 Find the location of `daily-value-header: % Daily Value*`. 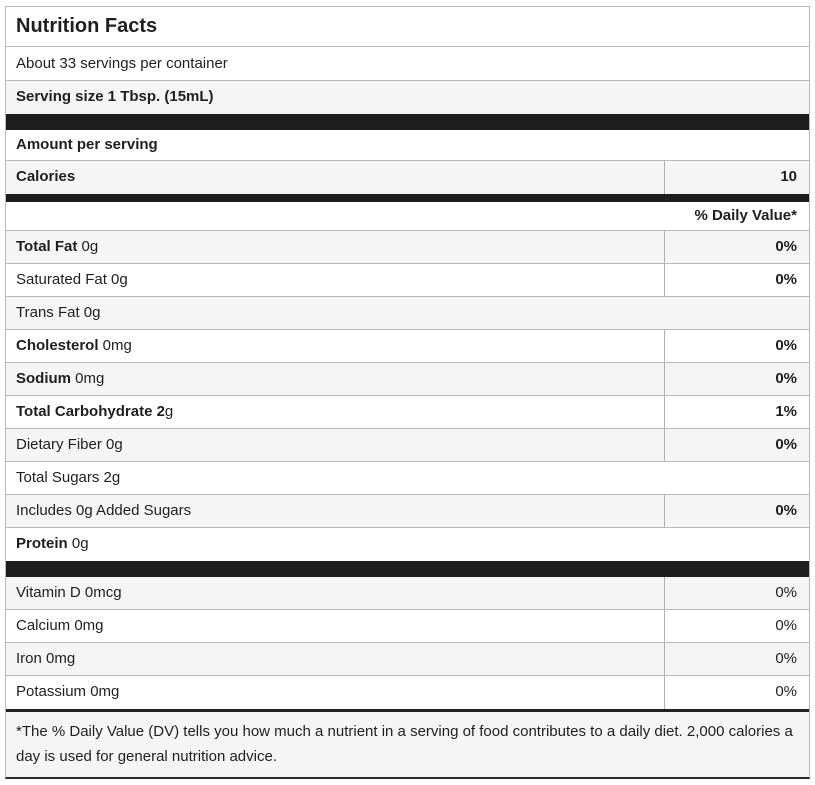

daily-value-header: % Daily Value* is located at coordinates (407, 216).